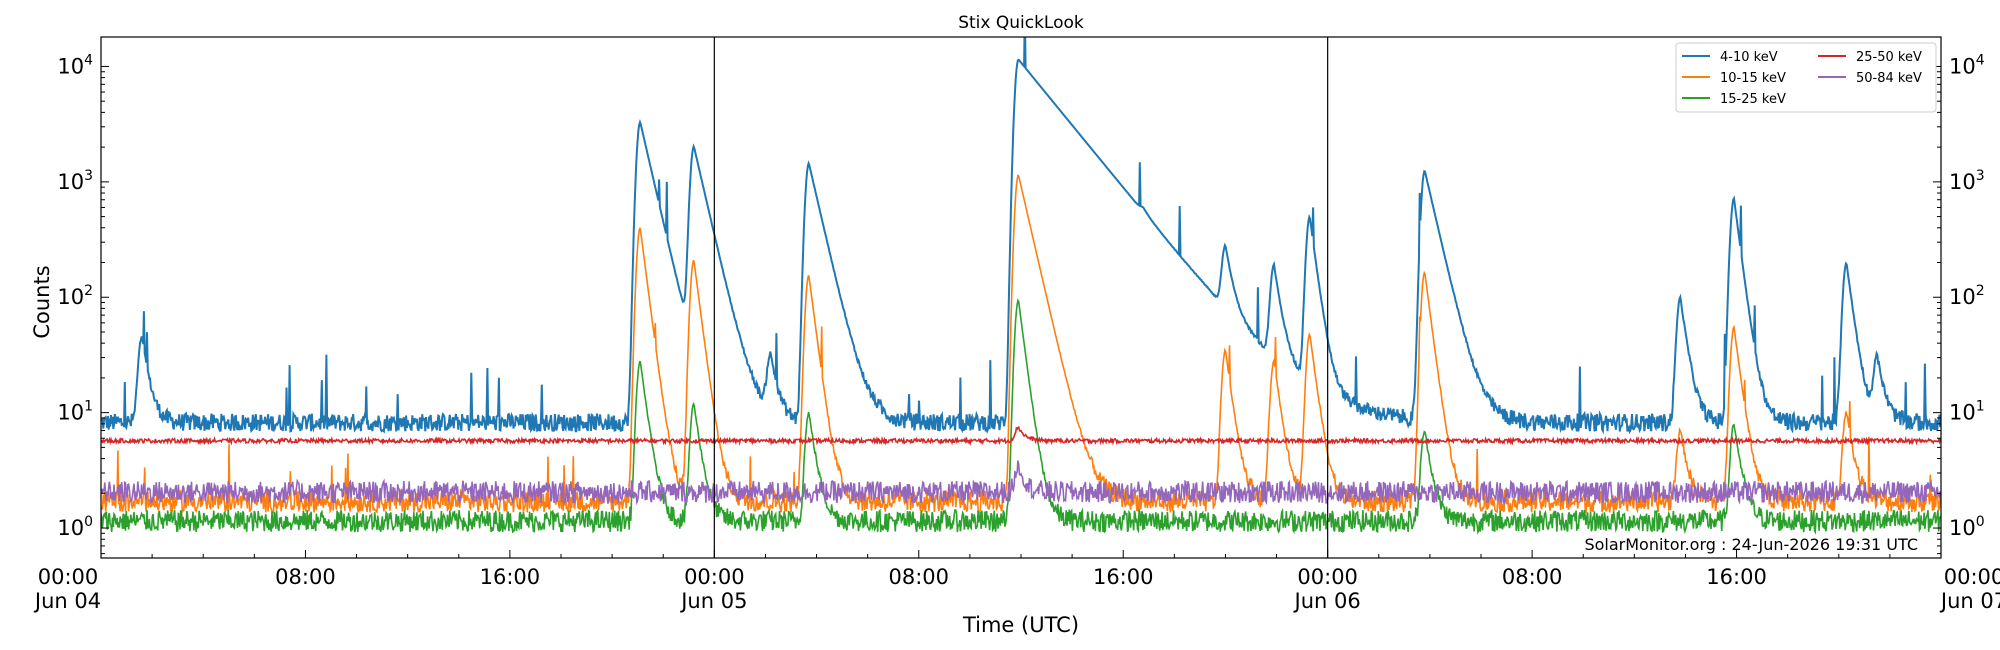 The image size is (2000, 650). What do you see at coordinates (1967, 181) in the screenshot?
I see `y-tick-label-right: 103` at bounding box center [1967, 181].